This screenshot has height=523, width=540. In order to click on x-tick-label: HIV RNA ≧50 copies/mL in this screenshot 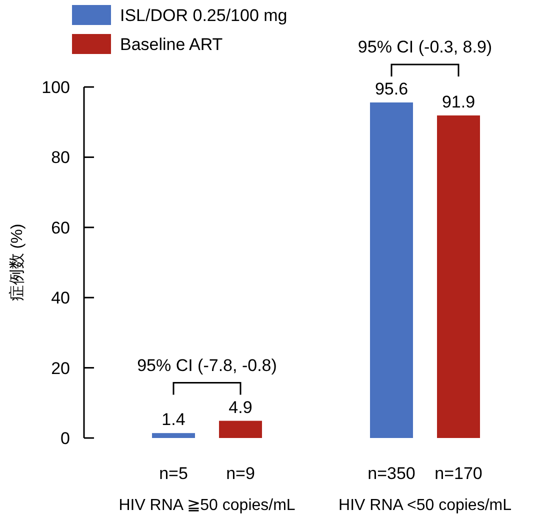, I will do `click(207, 505)`.